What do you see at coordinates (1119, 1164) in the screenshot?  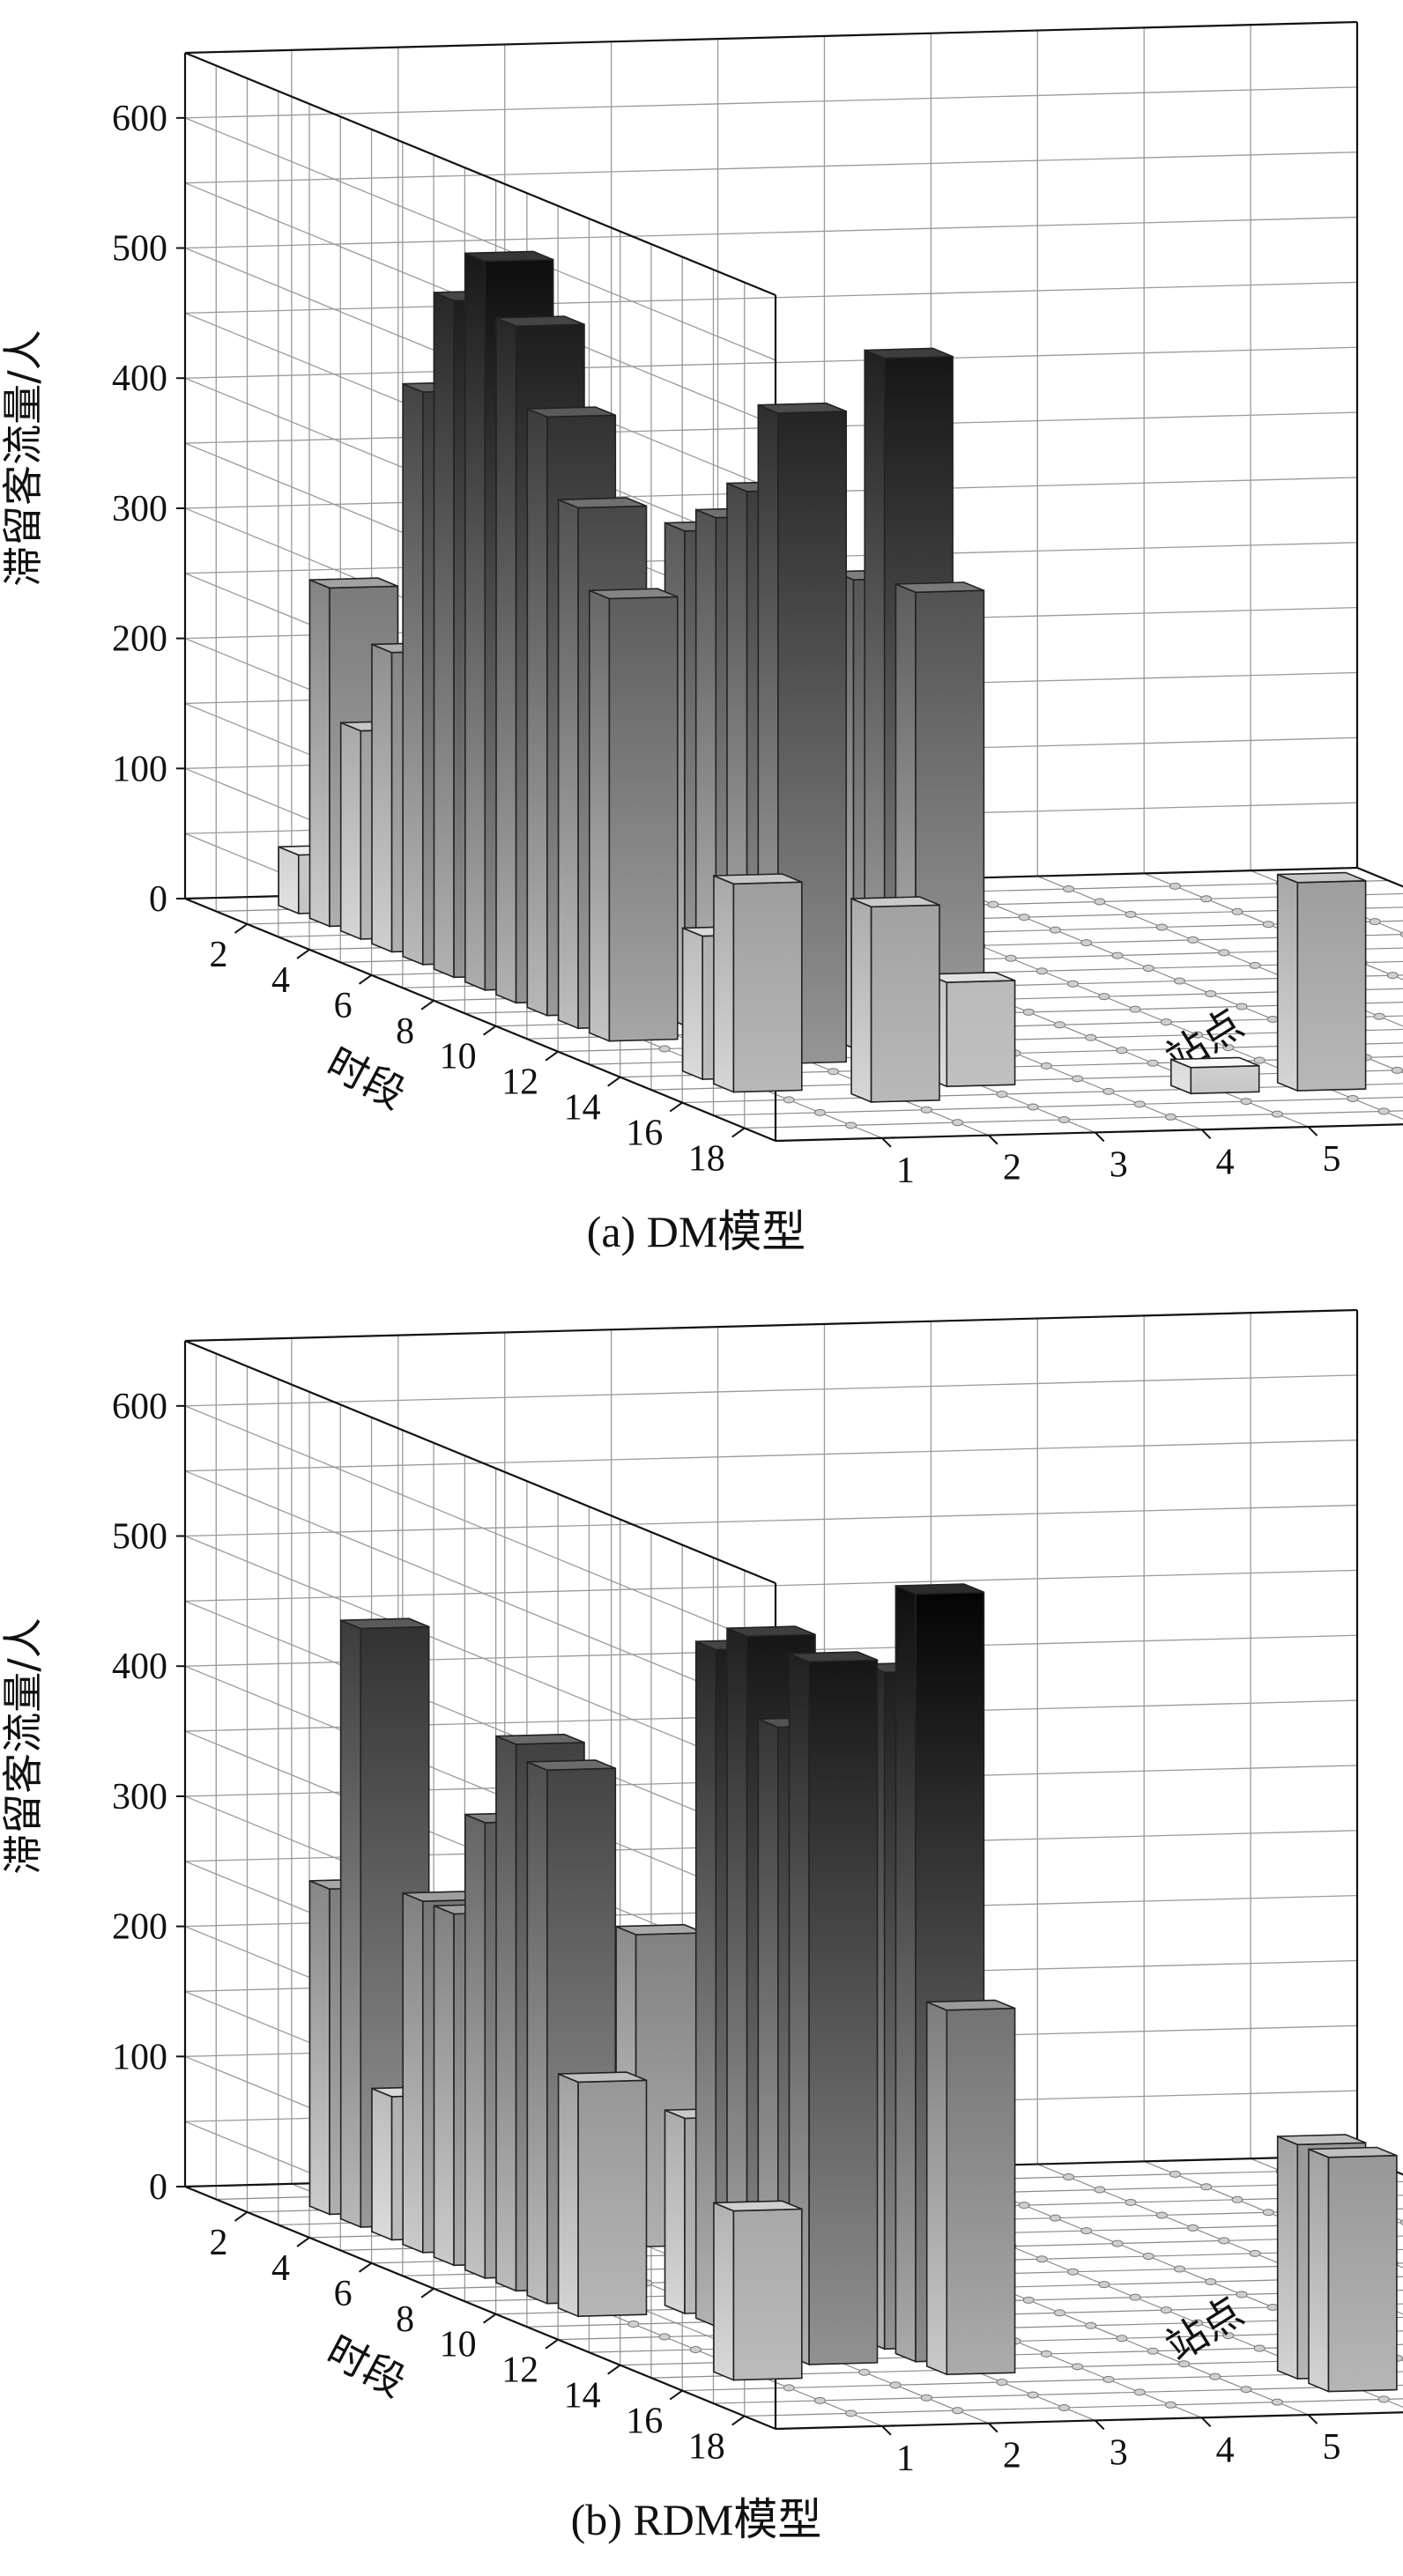 I see `y-tick-label: 3` at bounding box center [1119, 1164].